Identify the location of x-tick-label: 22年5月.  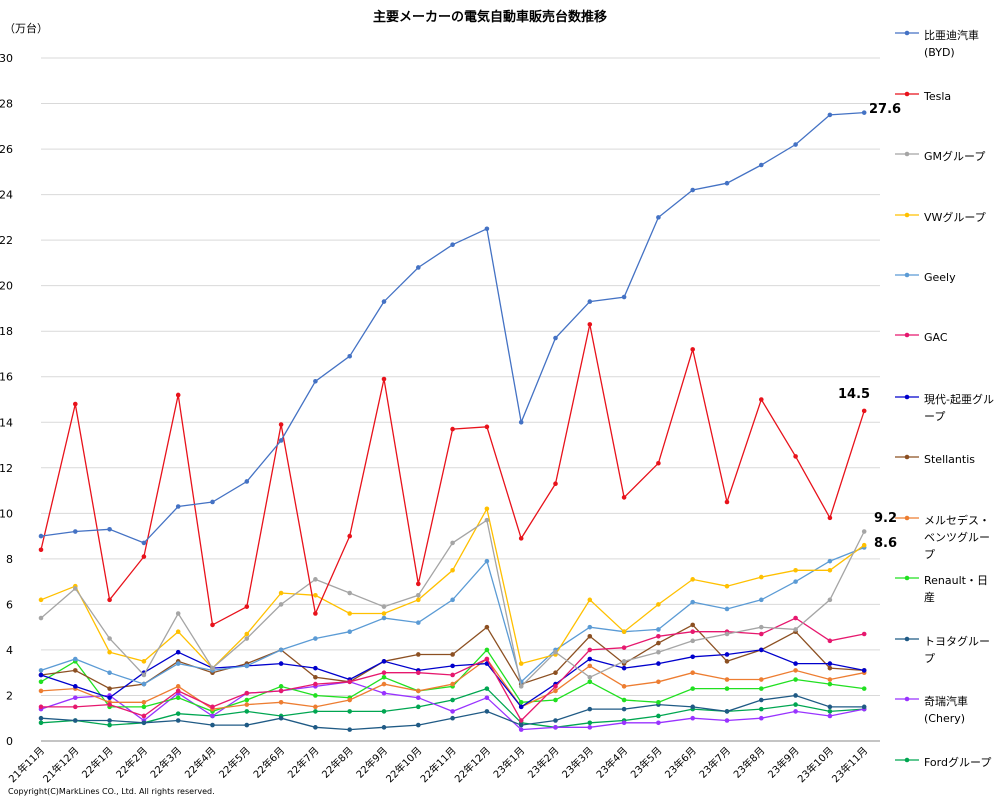
(234, 762).